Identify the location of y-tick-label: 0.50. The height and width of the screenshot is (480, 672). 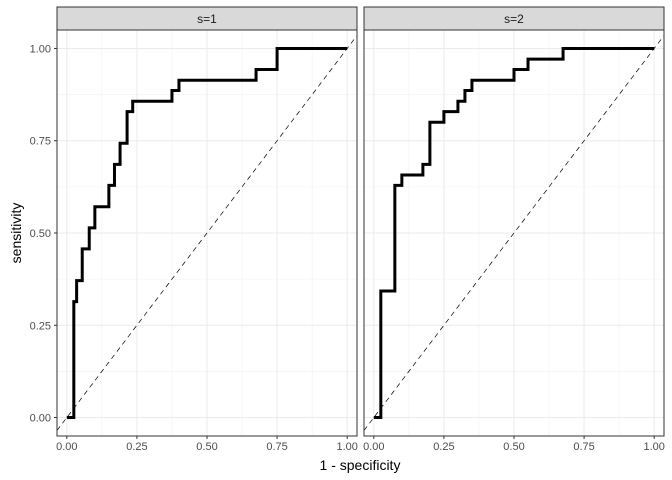
(40, 234).